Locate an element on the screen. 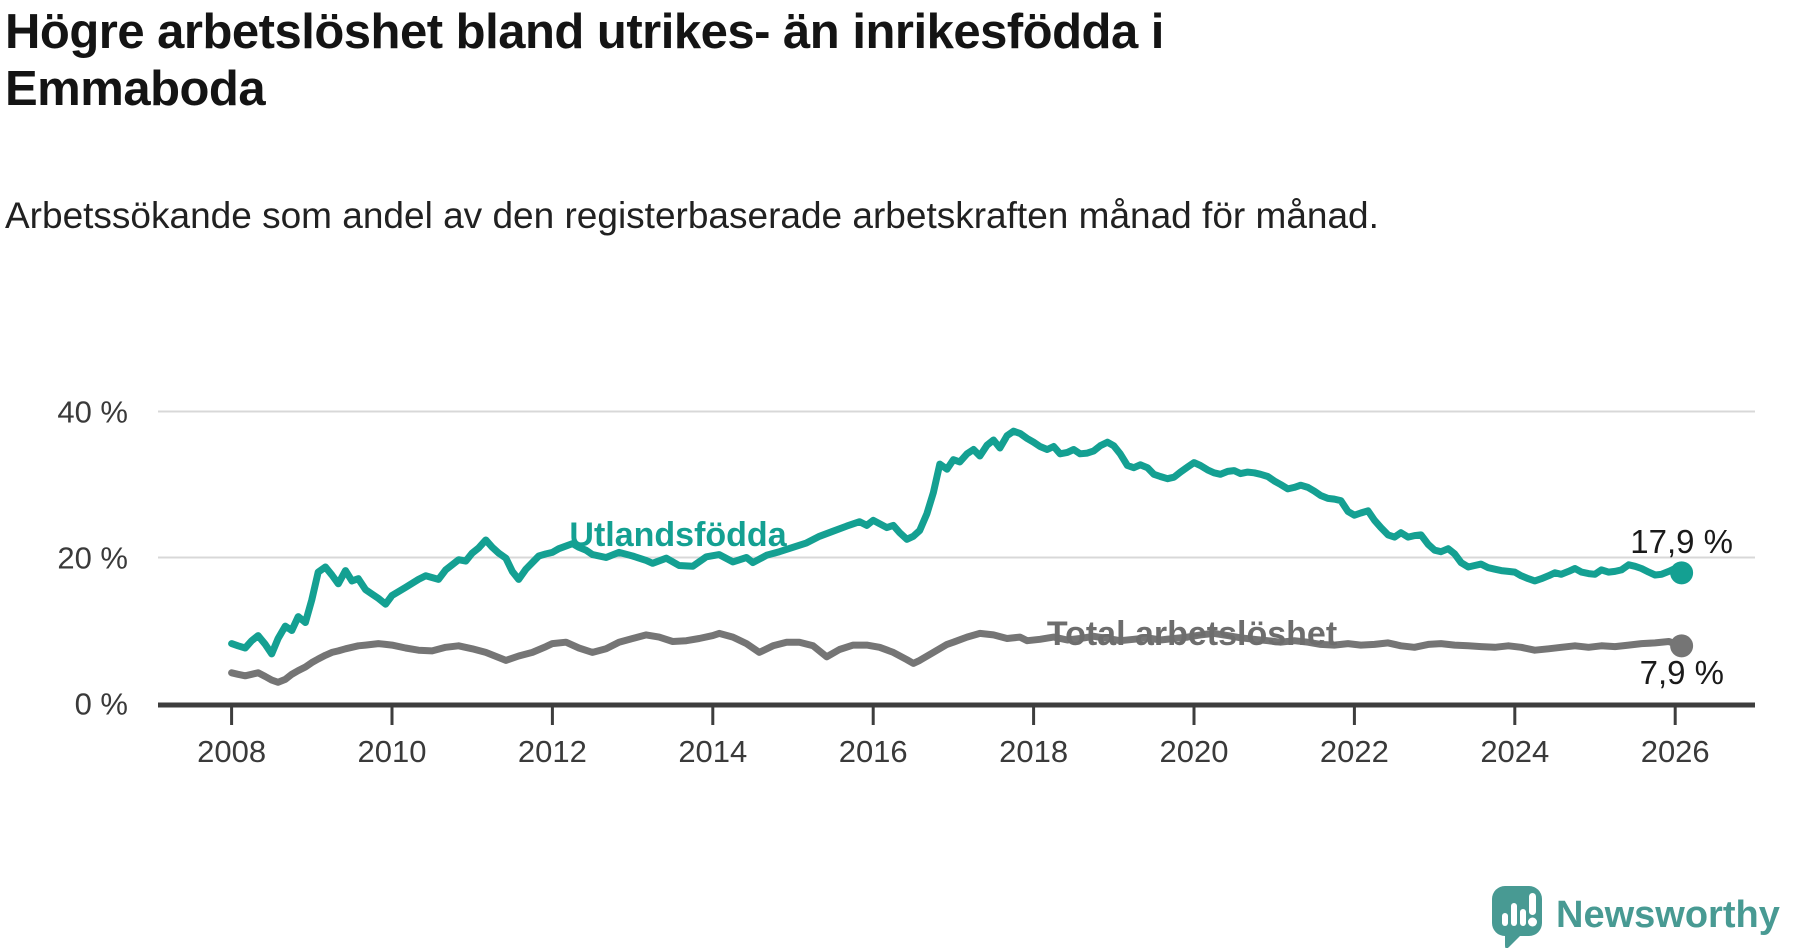 This screenshot has width=1800, height=948. y-axis-labels: 0 % 20 % 40 % is located at coordinates (92, 558).